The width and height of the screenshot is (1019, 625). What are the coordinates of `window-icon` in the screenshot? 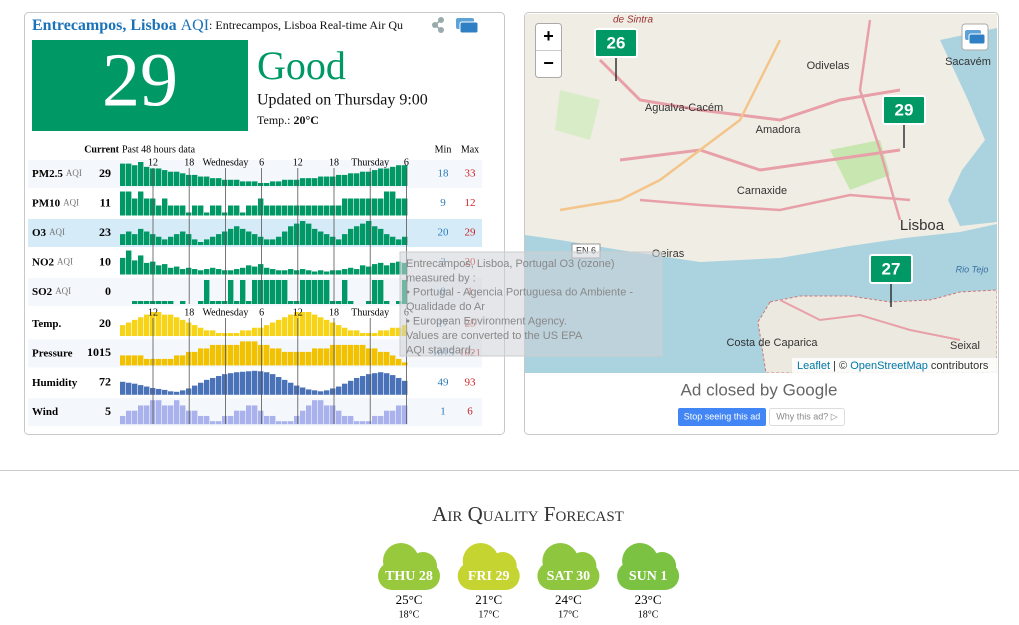 It's located at (467, 26).